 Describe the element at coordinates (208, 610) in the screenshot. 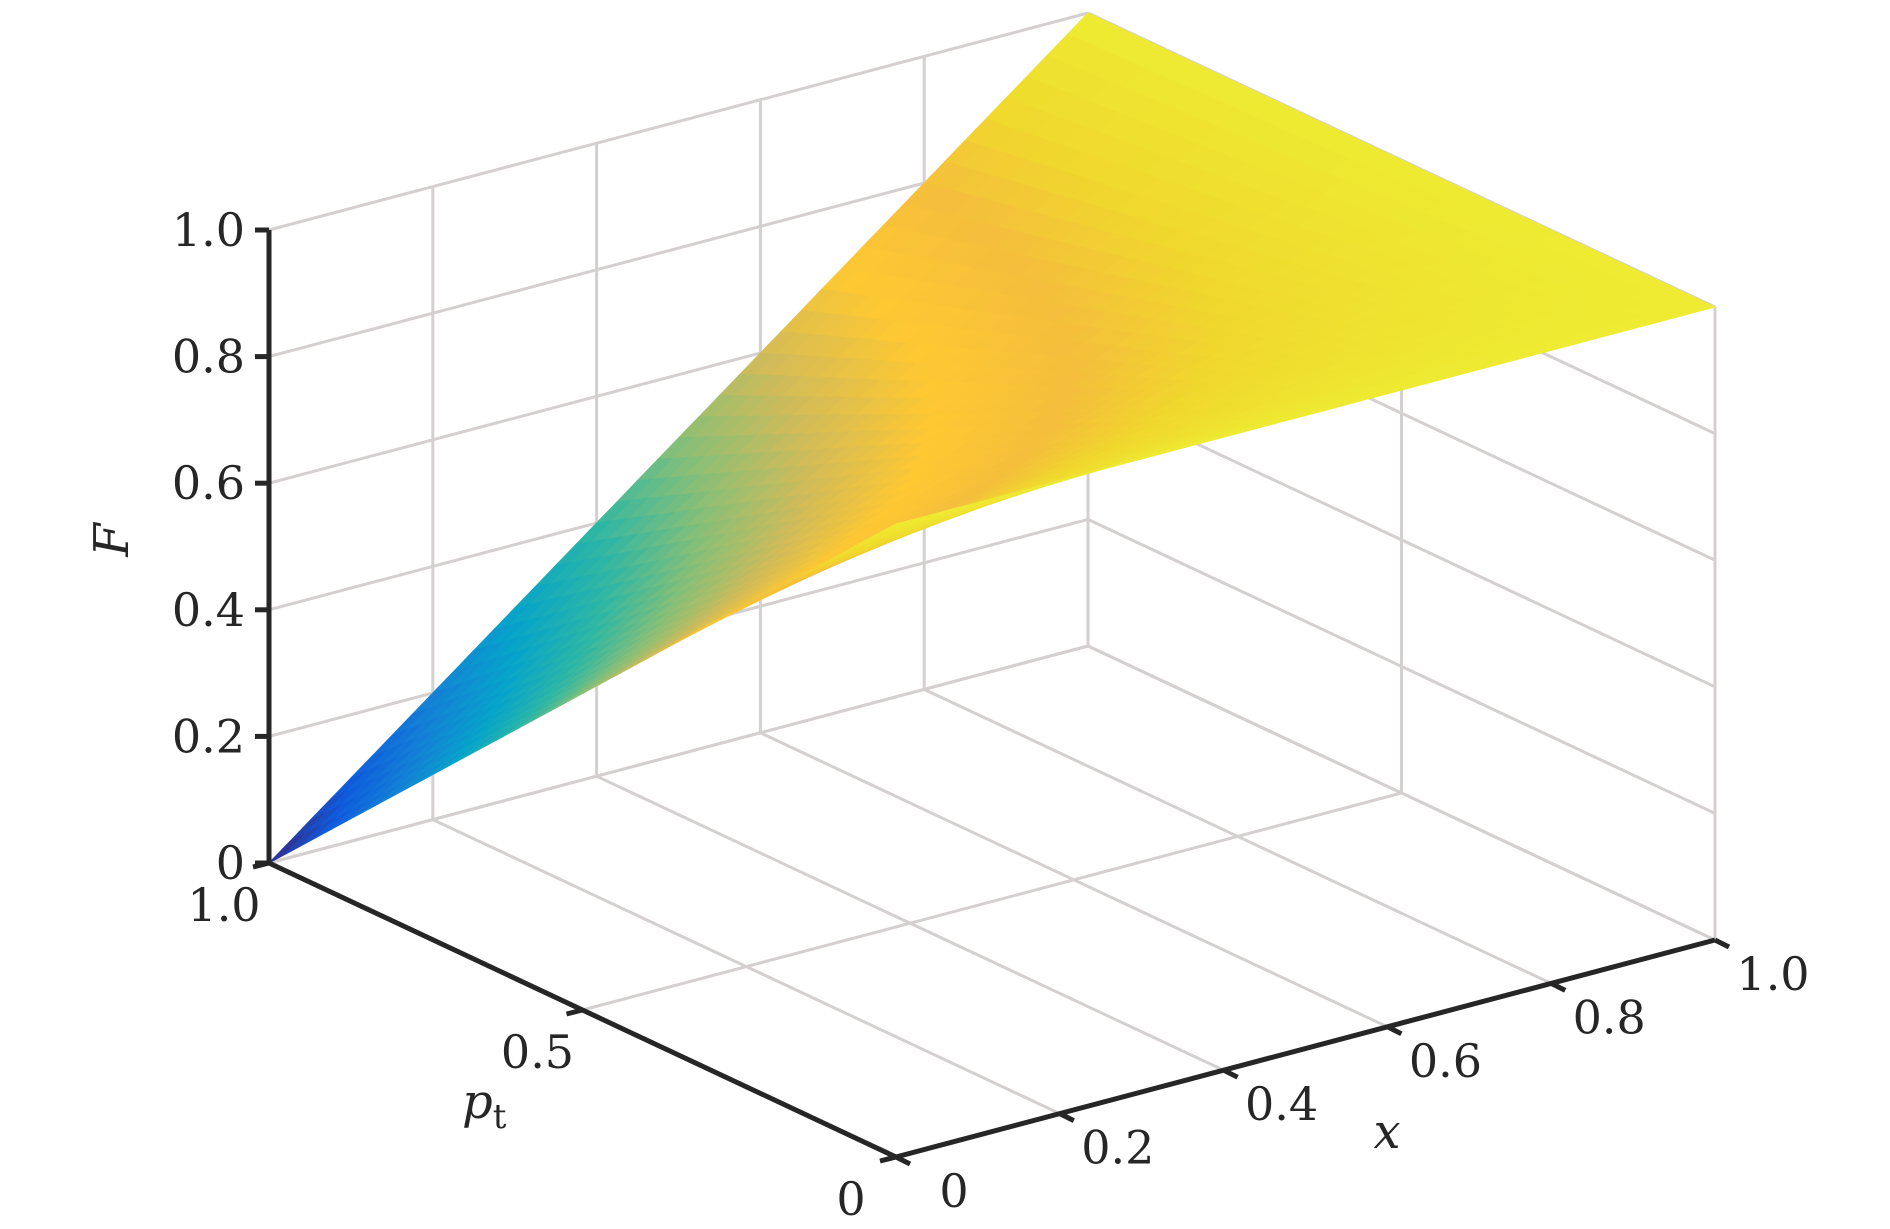

I see `z-tick-label: 0.4` at that location.